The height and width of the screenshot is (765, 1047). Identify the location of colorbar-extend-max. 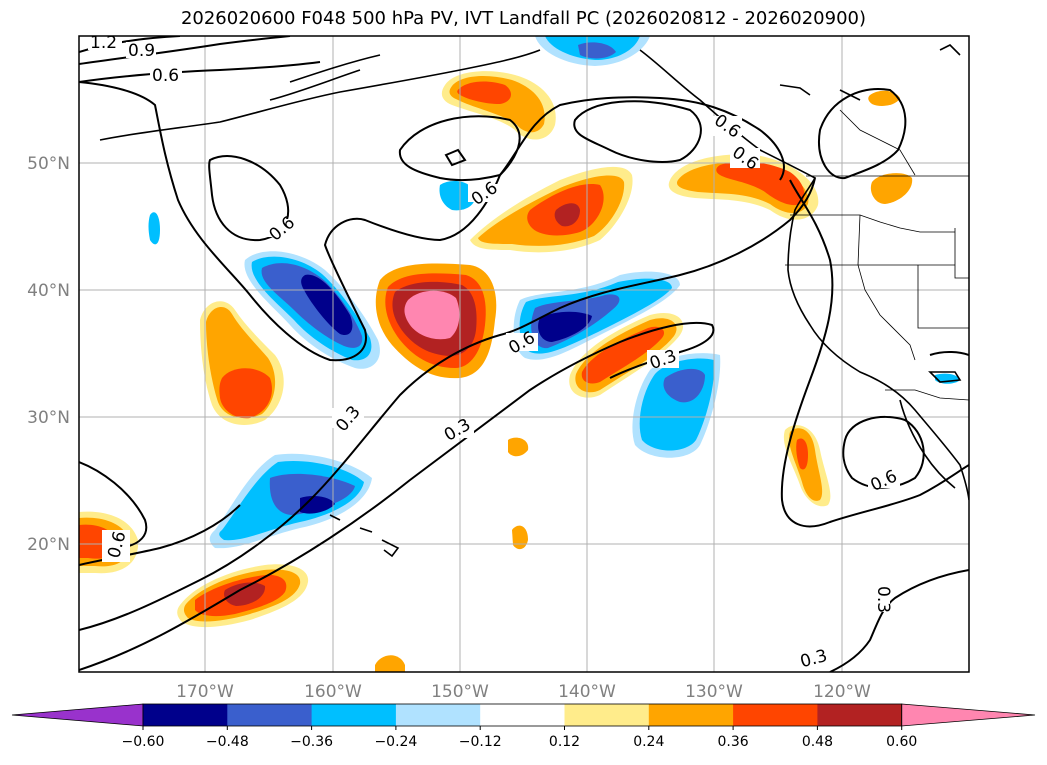
(968, 715).